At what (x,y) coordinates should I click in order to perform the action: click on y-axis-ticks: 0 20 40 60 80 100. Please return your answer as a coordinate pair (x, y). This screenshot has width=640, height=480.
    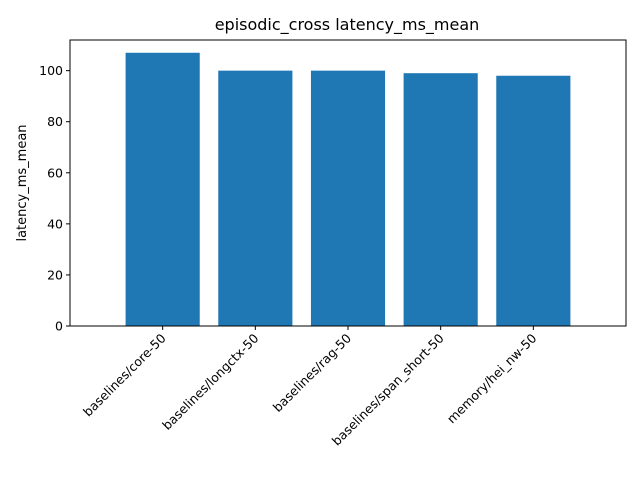
    Looking at the image, I should click on (54, 198).